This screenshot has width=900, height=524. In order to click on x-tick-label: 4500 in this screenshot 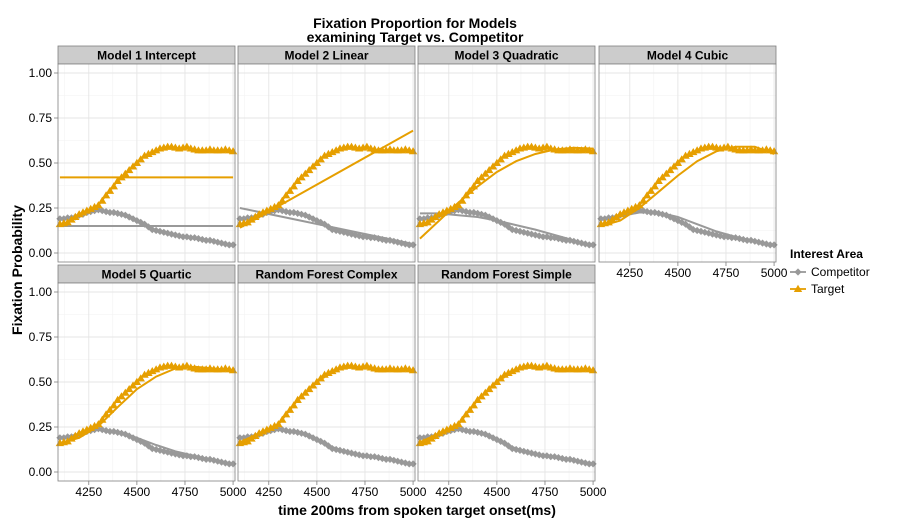, I will do `click(497, 492)`.